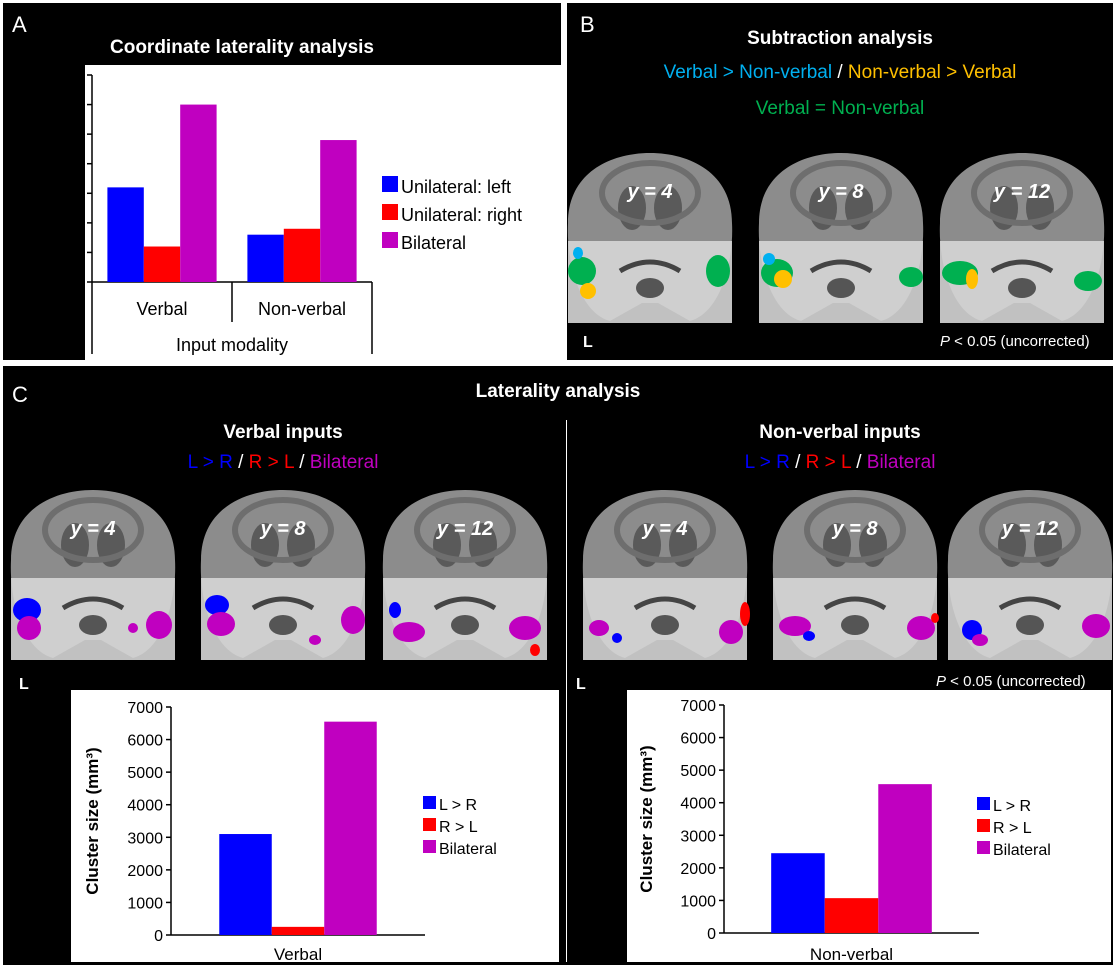 This screenshot has width=1116, height=968. What do you see at coordinates (840, 108) in the screenshot?
I see `legend-verbal-eq-nonverbal: Verbal = Non-verbal` at bounding box center [840, 108].